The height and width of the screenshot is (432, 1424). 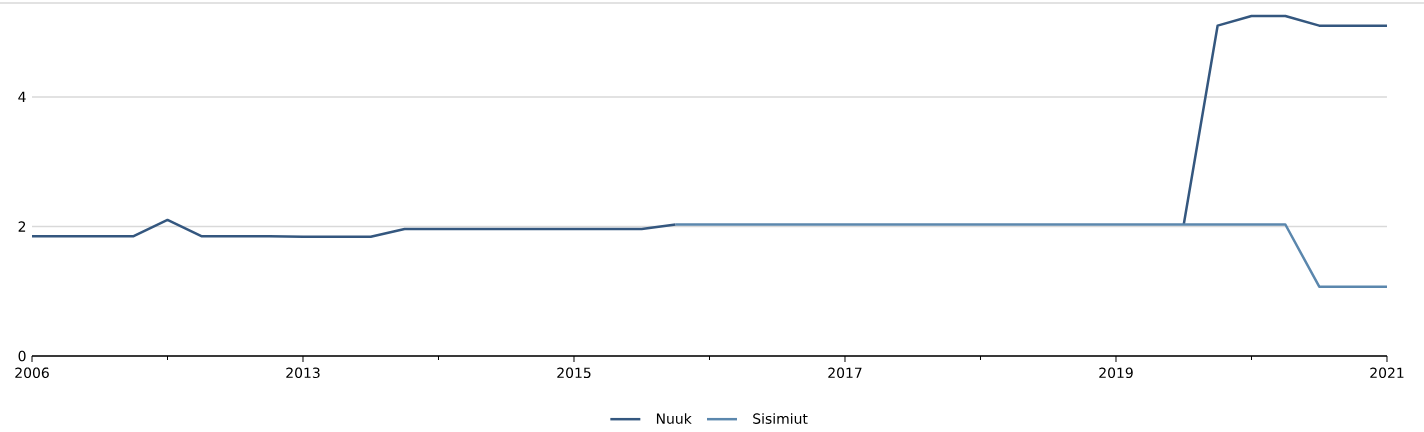 What do you see at coordinates (32, 373) in the screenshot?
I see `x-tick-label: 2006` at bounding box center [32, 373].